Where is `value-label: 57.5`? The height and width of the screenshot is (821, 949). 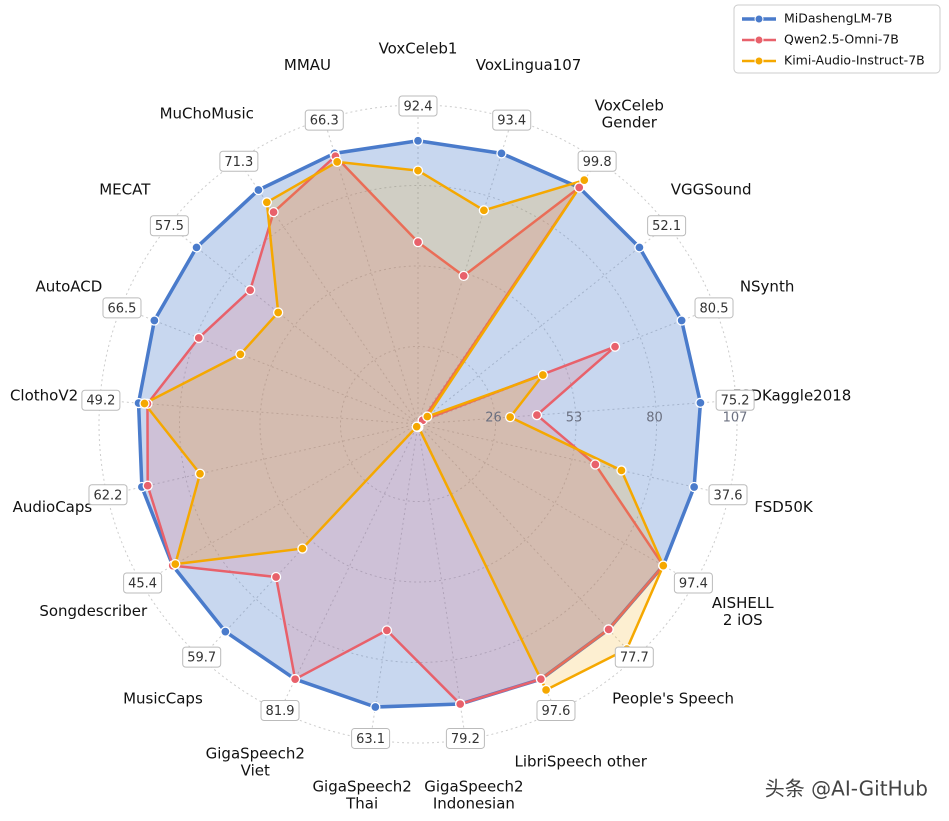
value-label: 57.5 is located at coordinates (169, 226).